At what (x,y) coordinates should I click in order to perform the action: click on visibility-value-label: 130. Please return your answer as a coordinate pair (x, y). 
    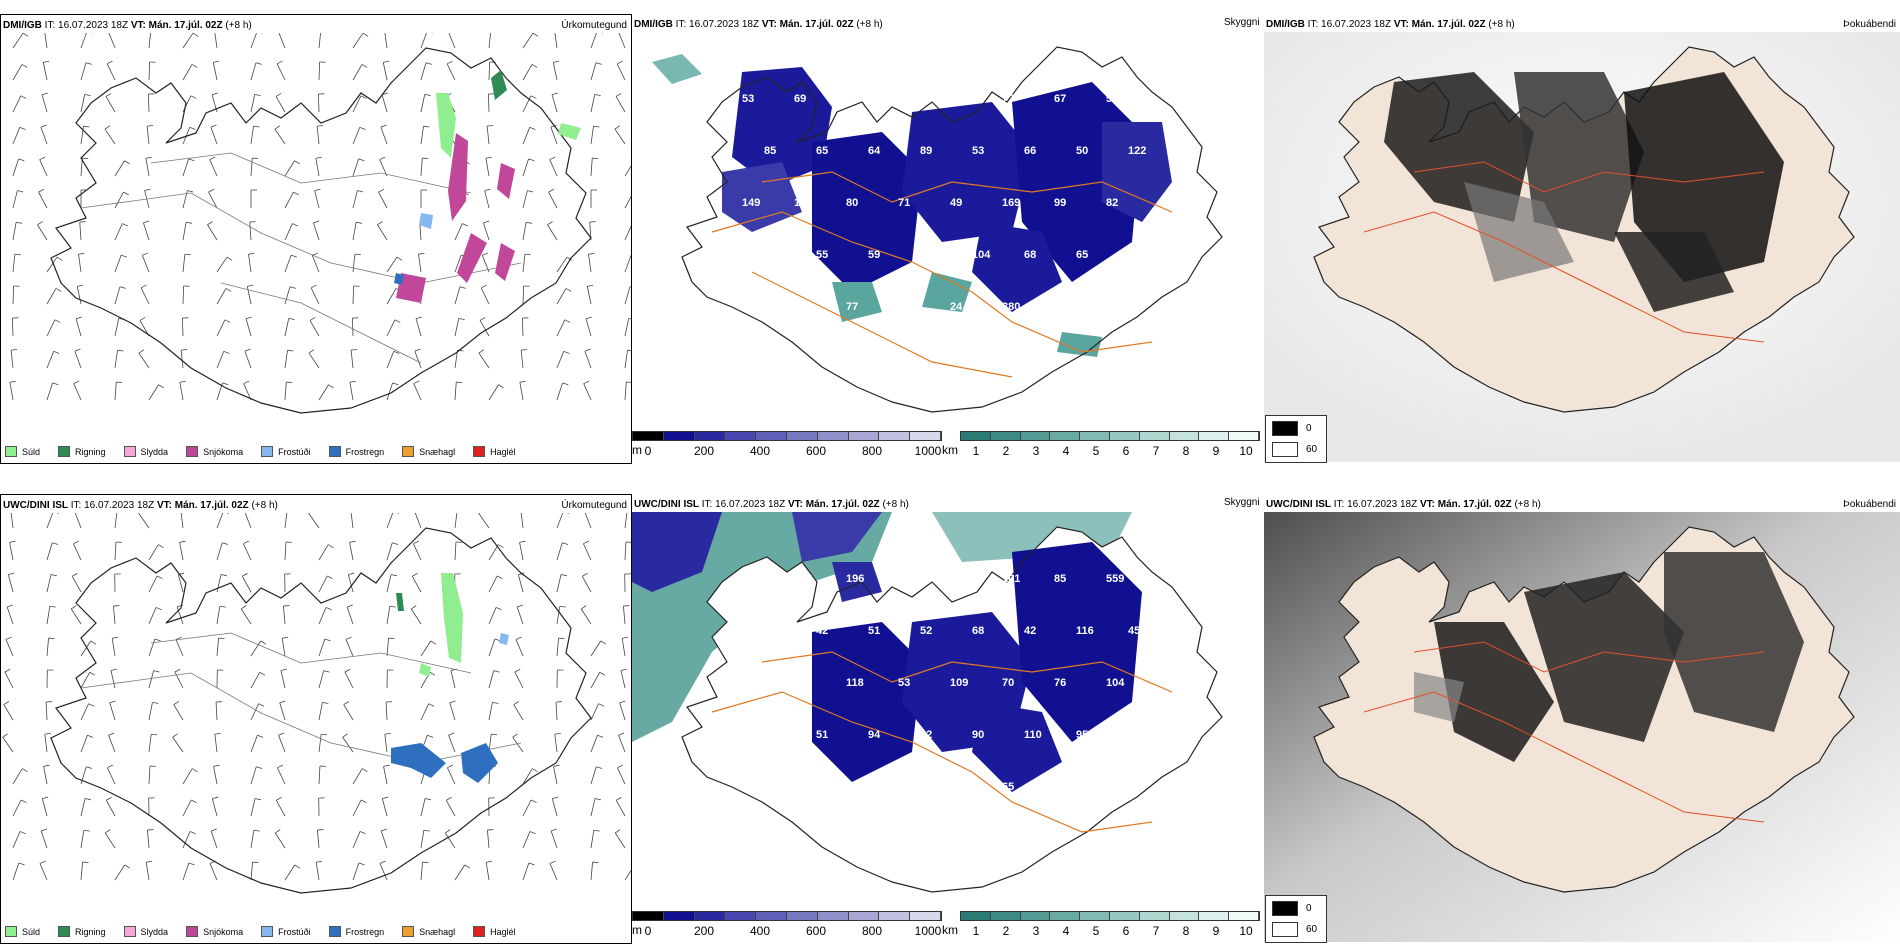
    Looking at the image, I should click on (803, 203).